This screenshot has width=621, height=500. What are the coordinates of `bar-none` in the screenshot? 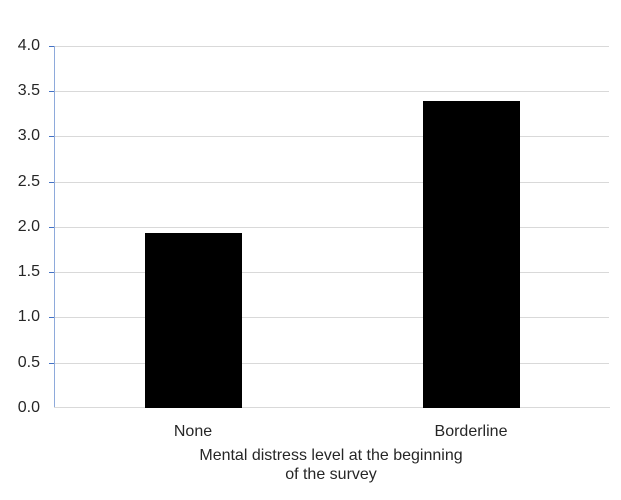 It's located at (193, 320).